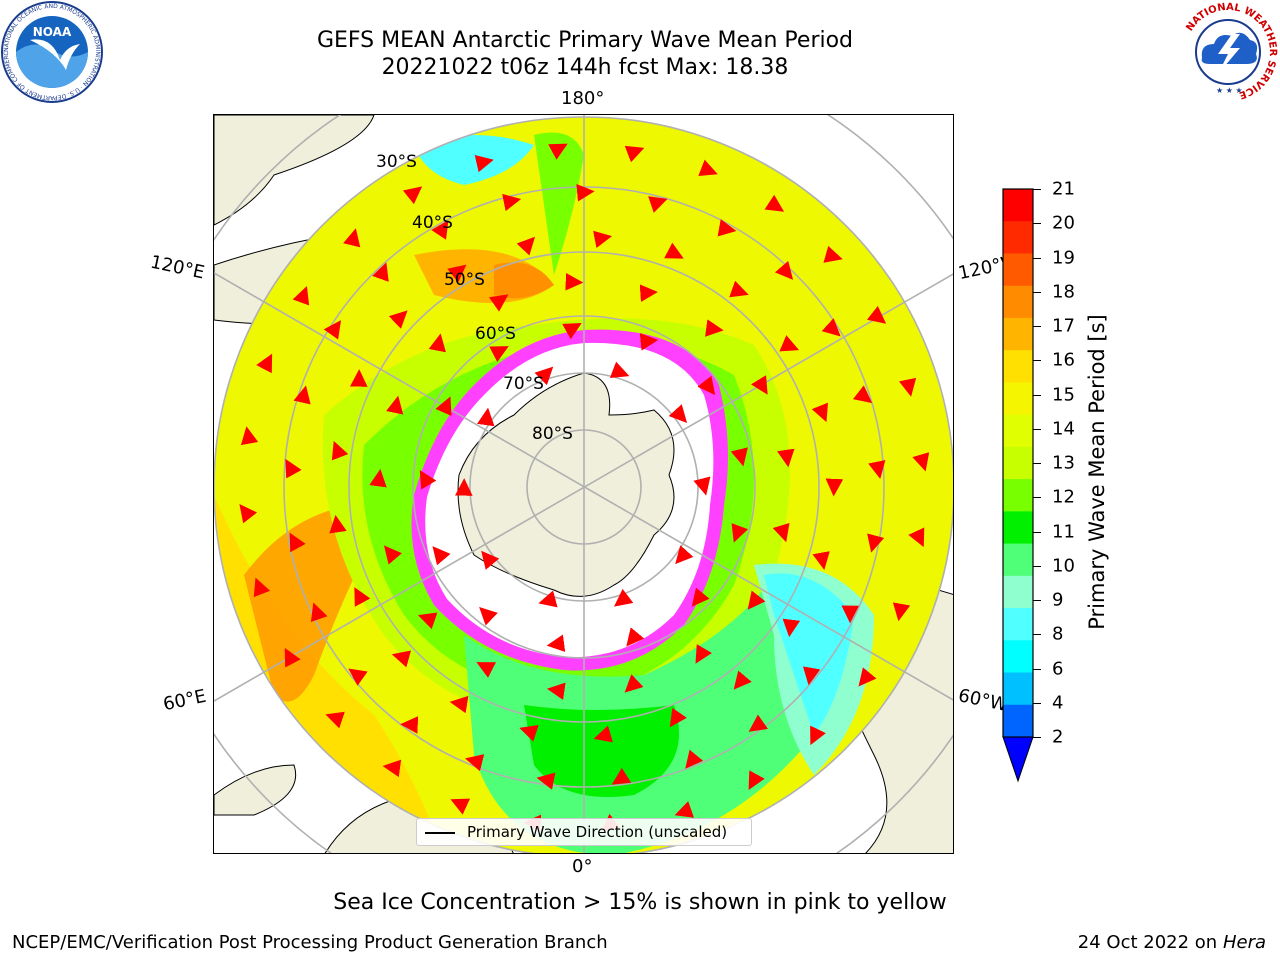 The width and height of the screenshot is (1280, 960). I want to click on footer-machine: Hera, so click(1244, 942).